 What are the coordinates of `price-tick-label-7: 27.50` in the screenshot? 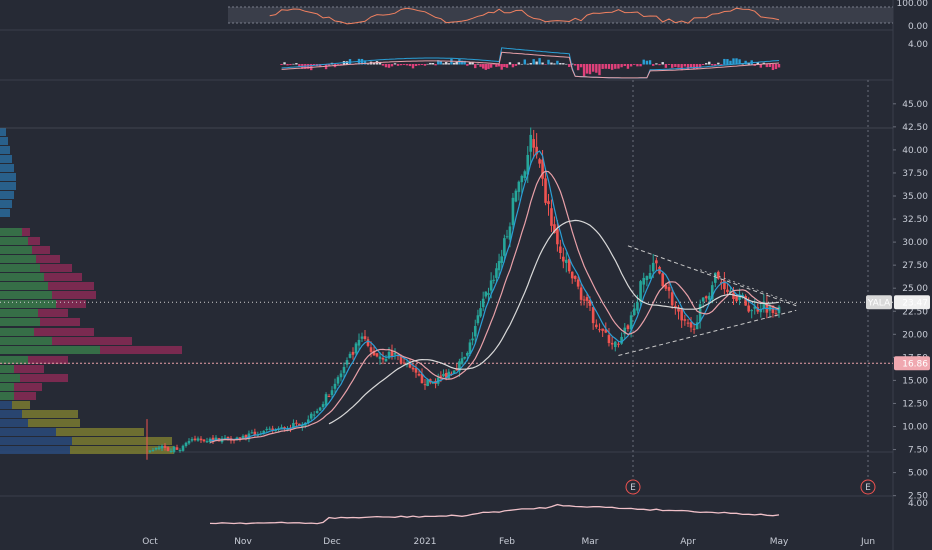 It's located at (915, 266).